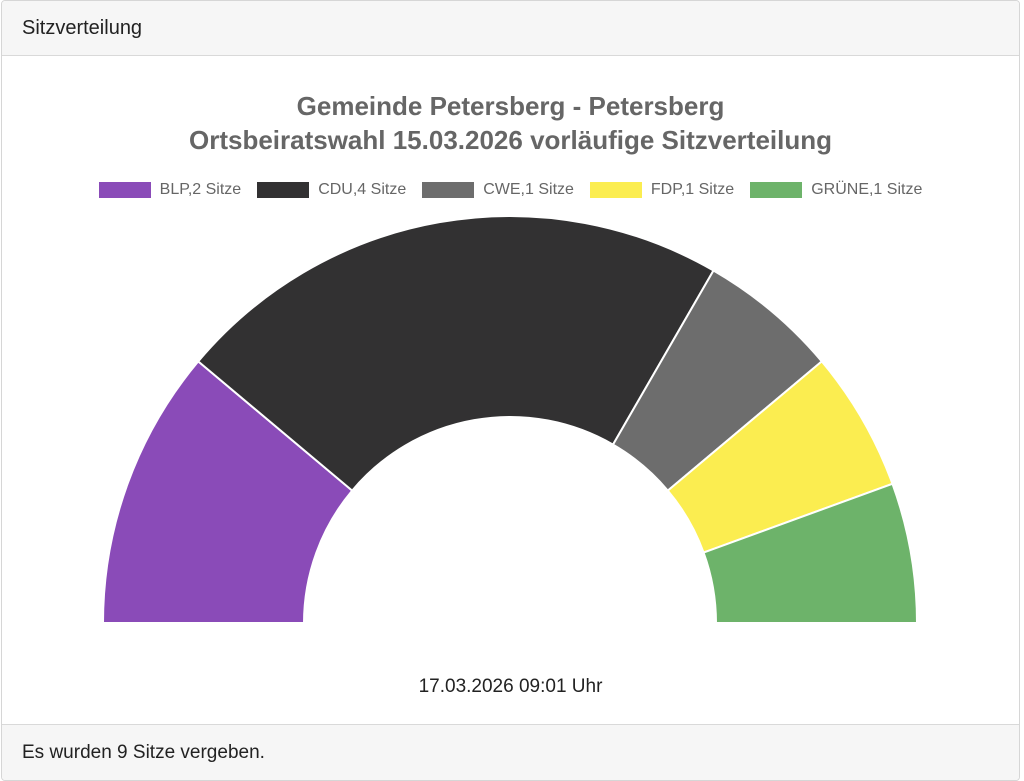 The image size is (1024, 781). I want to click on legend-swatch-cdu, so click(283, 190).